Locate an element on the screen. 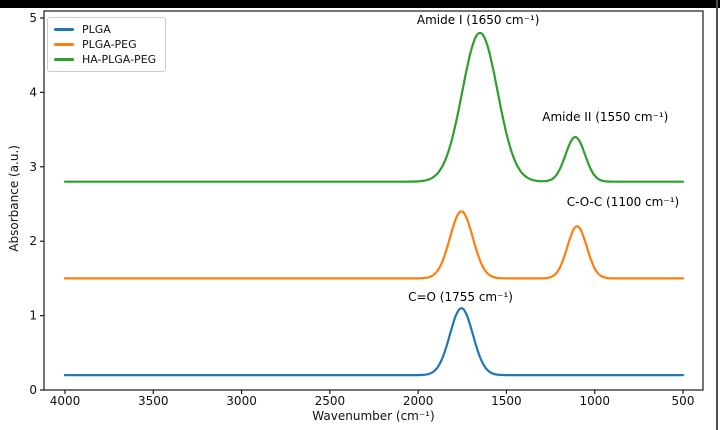  y-tick-label: 4 is located at coordinates (33, 92).